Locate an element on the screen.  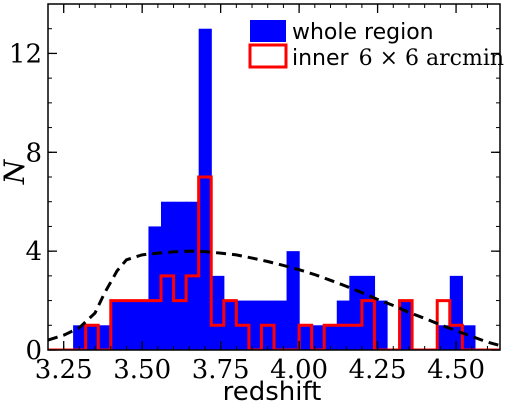
y-tick-label: 4 is located at coordinates (33, 252).